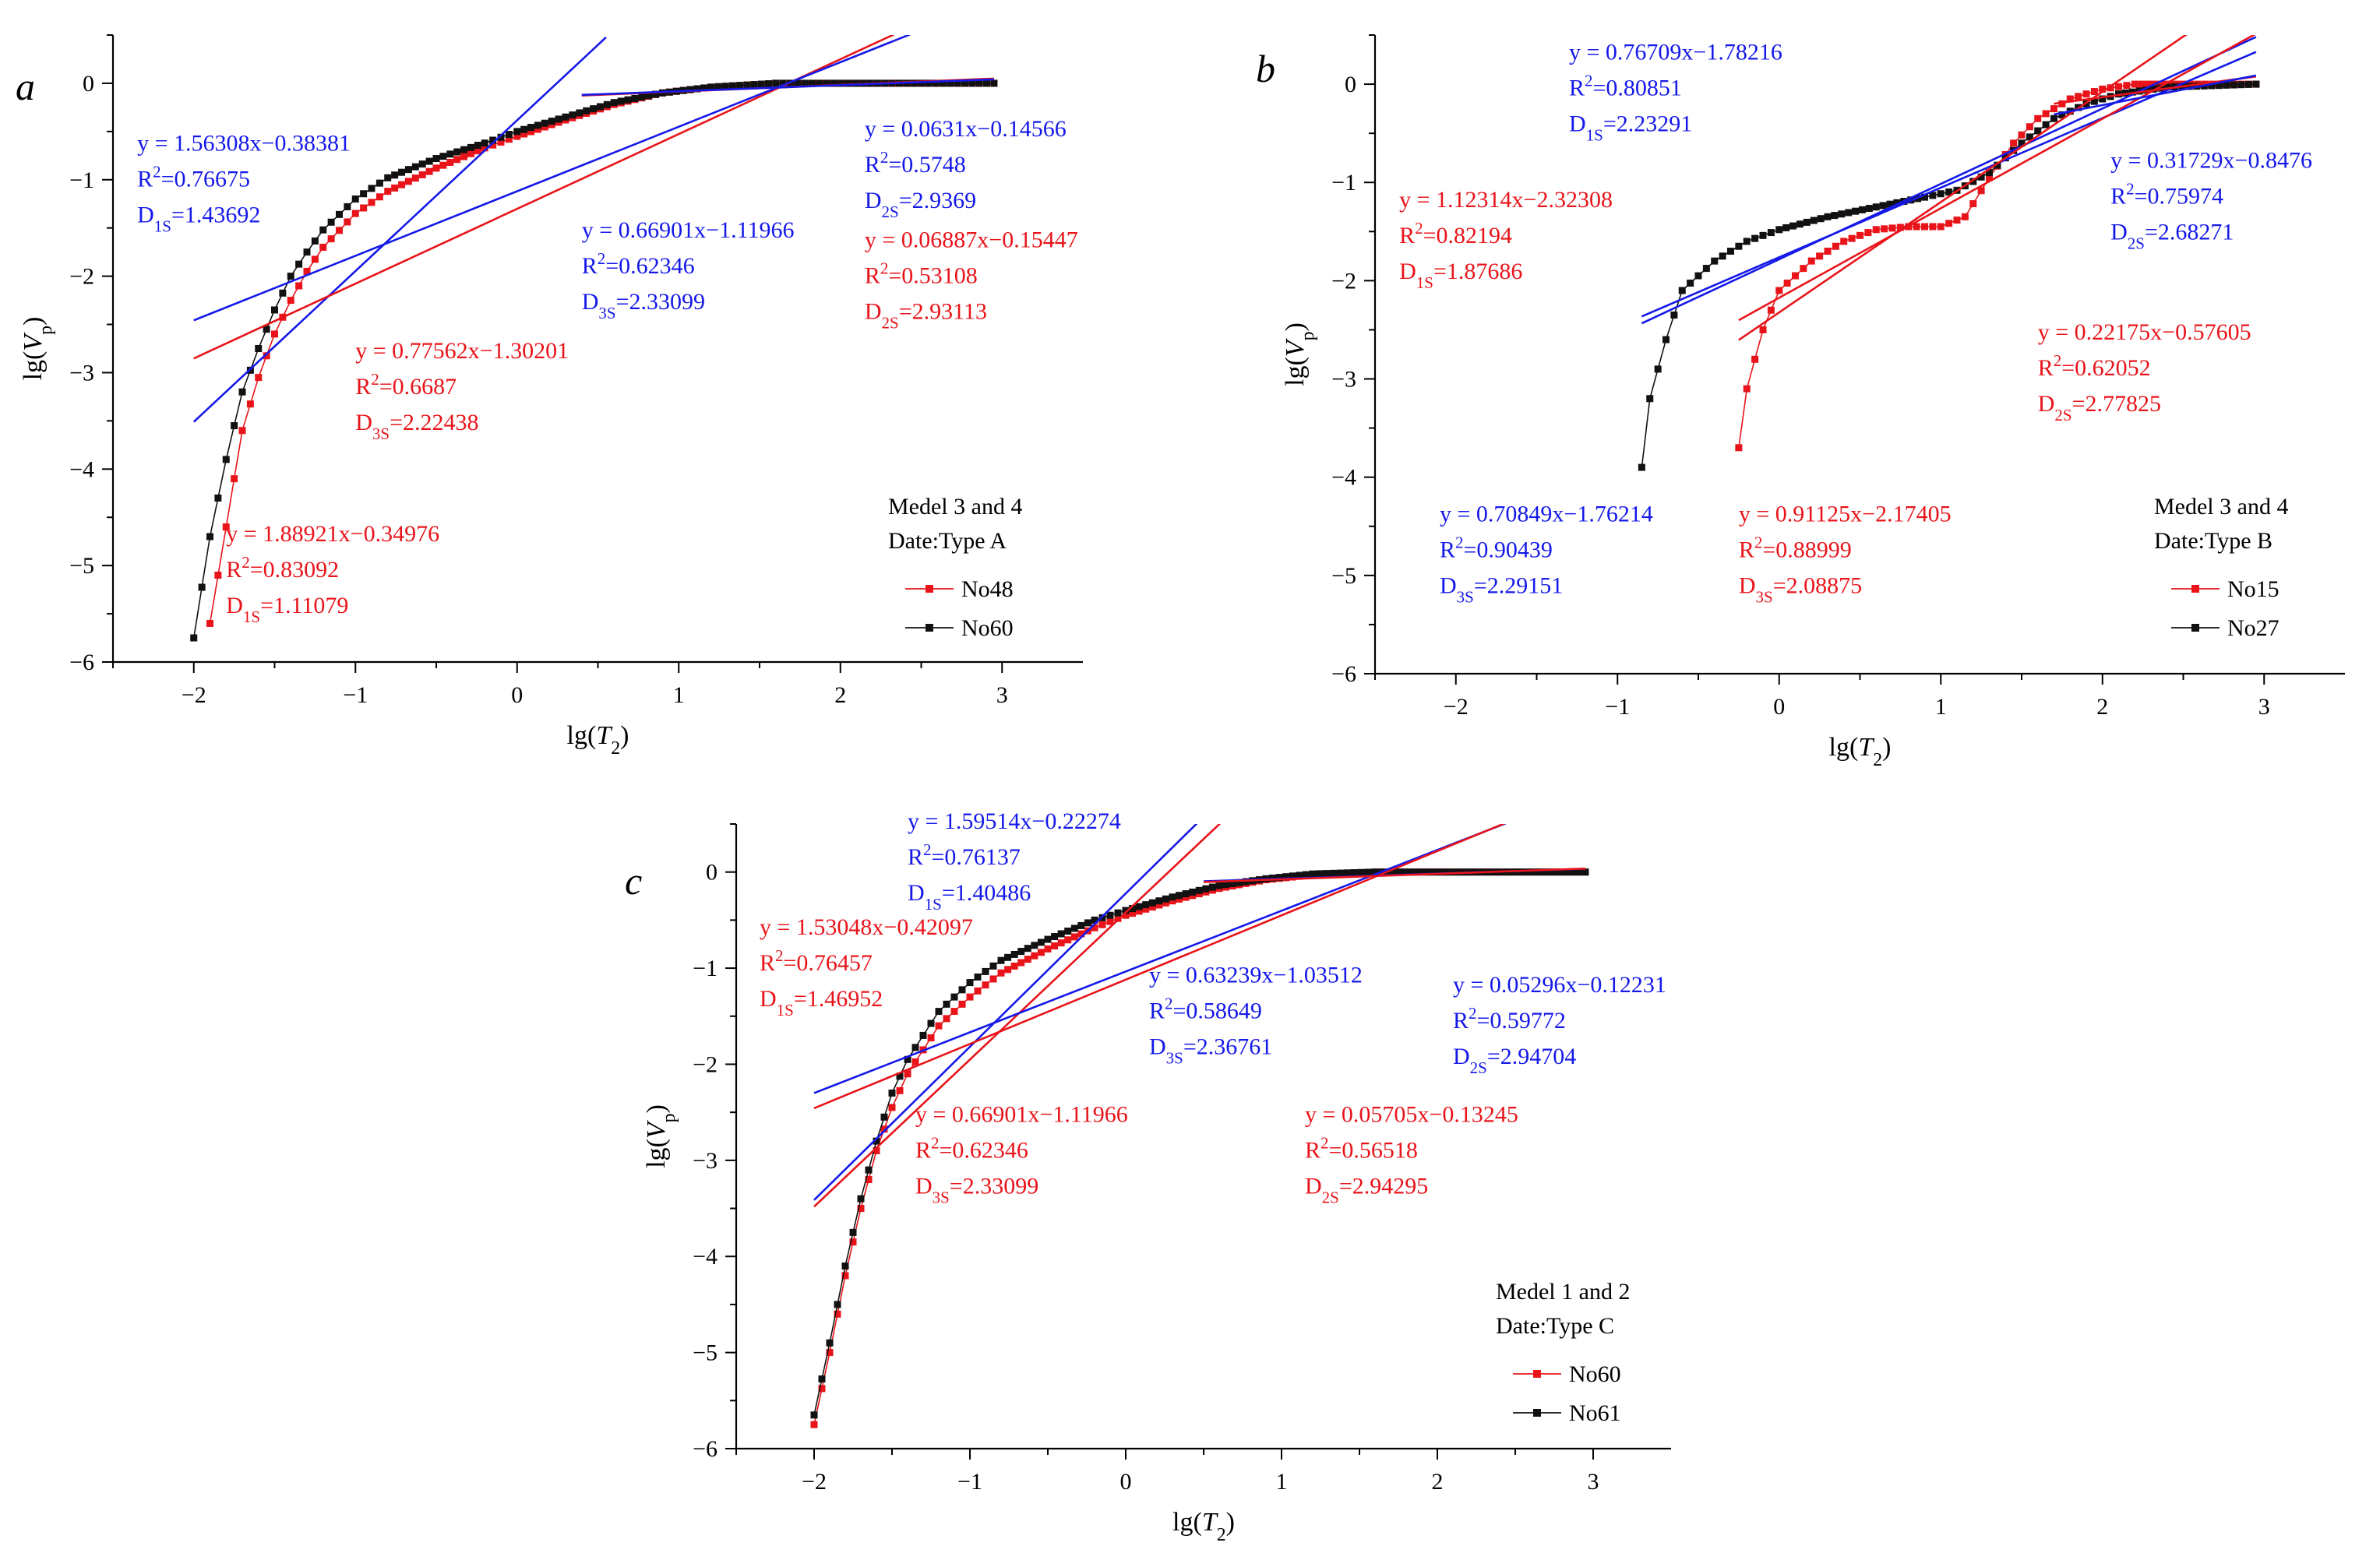  I want to click on fit-equation: y = 0.0631x−0.14566, so click(966, 129).